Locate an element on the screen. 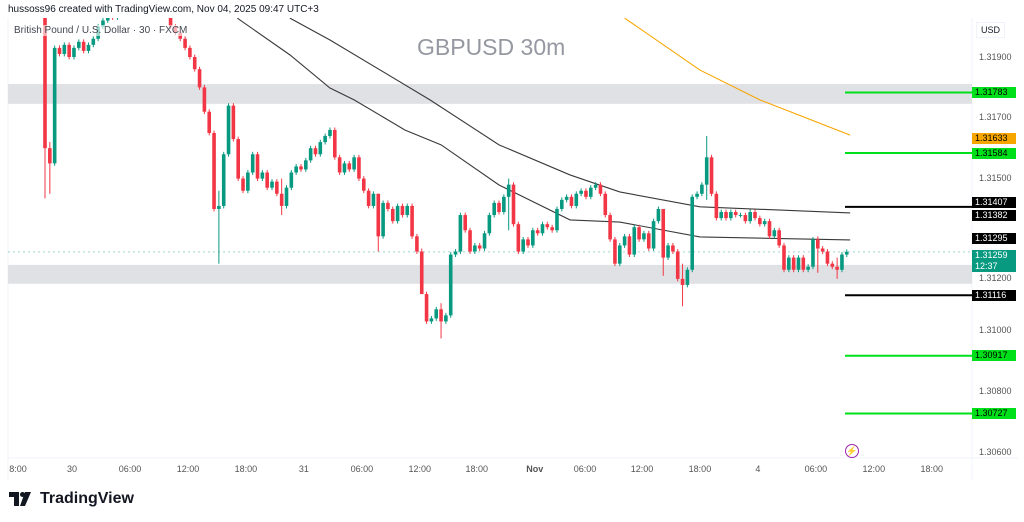 This screenshot has width=1024, height=522. price-label-value: 1.30727 is located at coordinates (991, 413).